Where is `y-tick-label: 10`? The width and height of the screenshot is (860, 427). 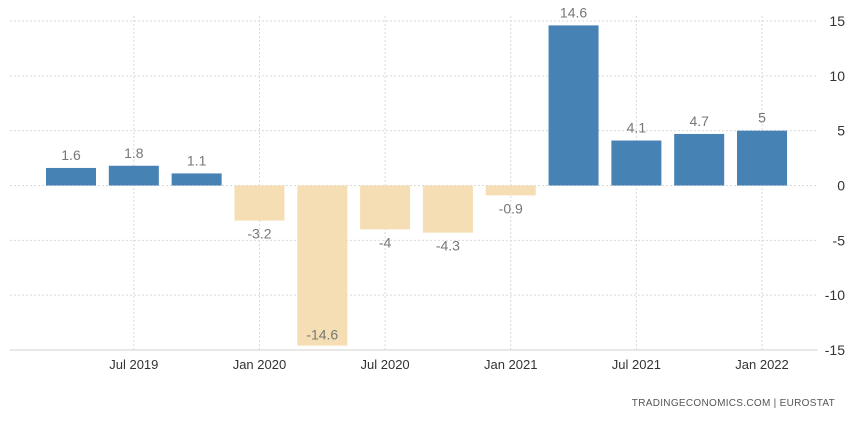 y-tick-label: 10 is located at coordinates (837, 76).